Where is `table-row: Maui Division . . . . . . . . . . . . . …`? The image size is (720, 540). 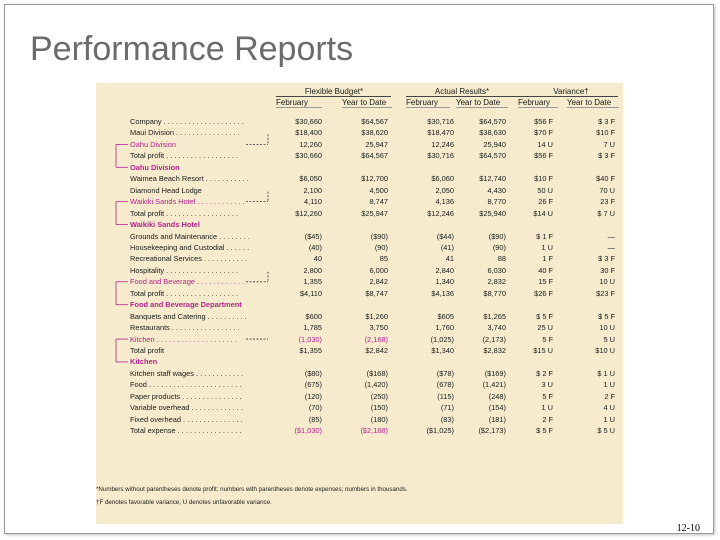 table-row: Maui Division . . . . . . . . . . . . . … is located at coordinates (359, 132).